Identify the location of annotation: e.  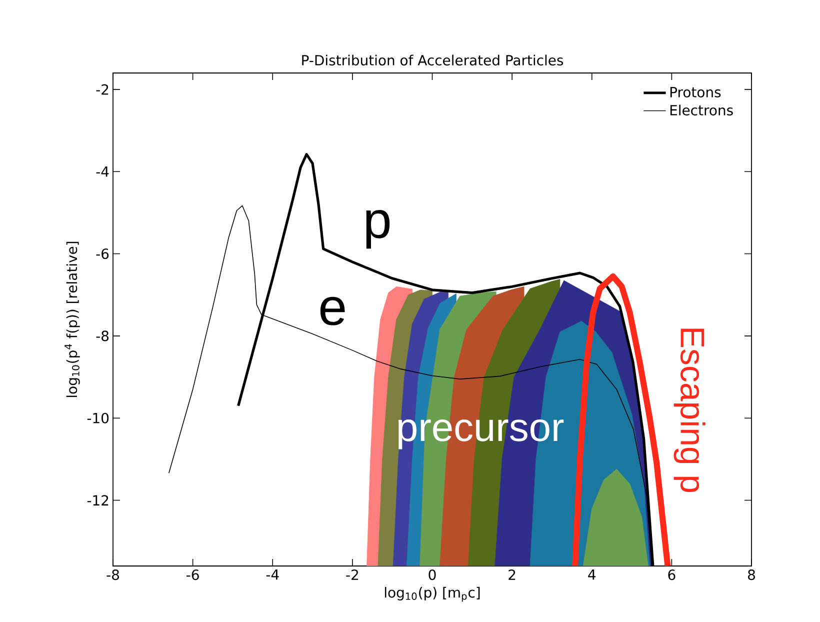
(332, 311).